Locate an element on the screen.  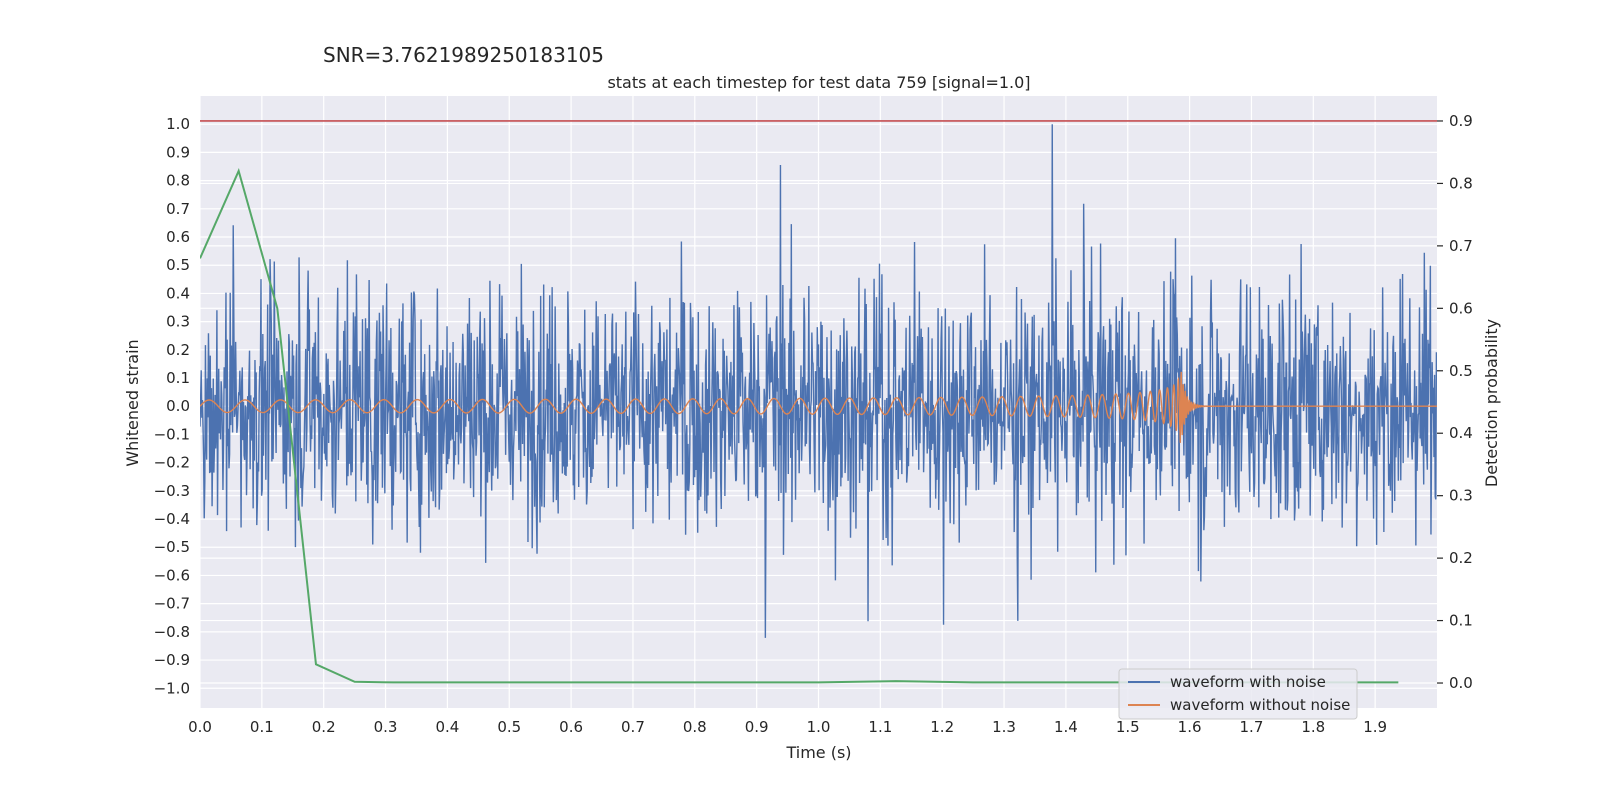
legend-box is located at coordinates (1238, 694).